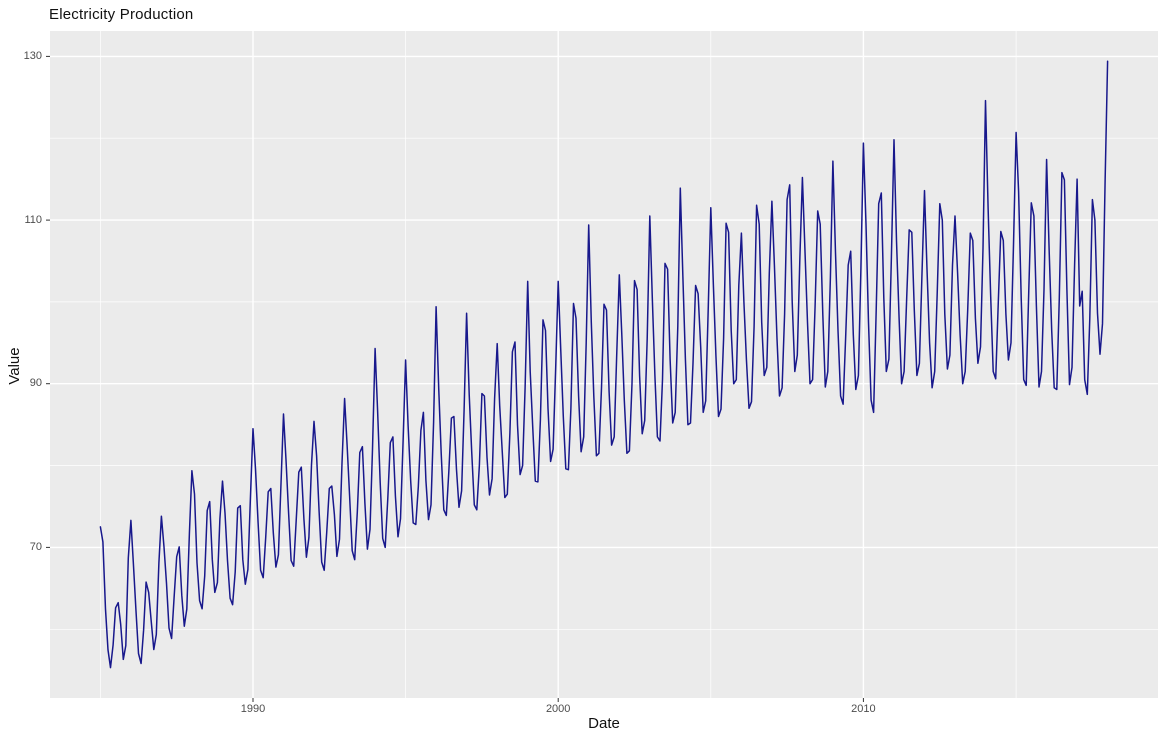 Image resolution: width=1166 pixels, height=740 pixels. I want to click on chart-title: Electricity Production, so click(121, 14).